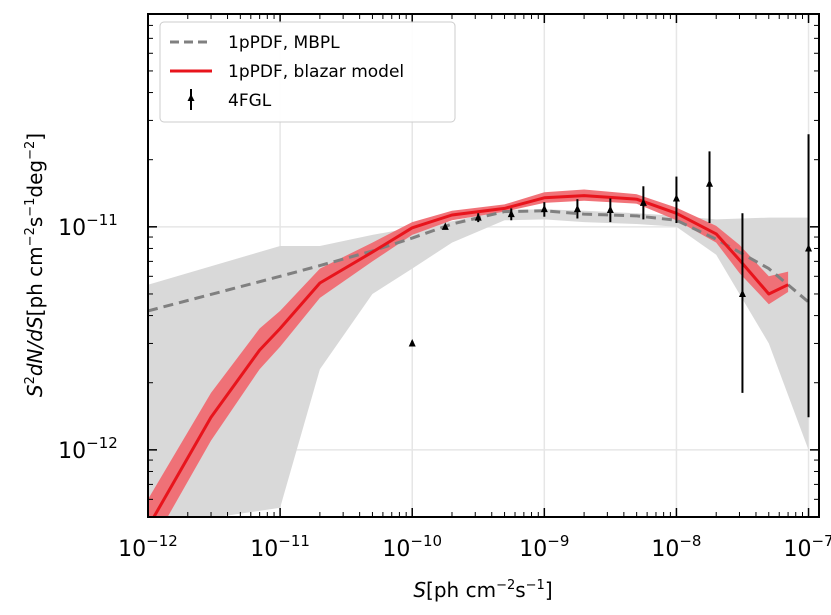  I want to click on legend-mbpl-label: 1pPDF, MBPL, so click(284, 43).